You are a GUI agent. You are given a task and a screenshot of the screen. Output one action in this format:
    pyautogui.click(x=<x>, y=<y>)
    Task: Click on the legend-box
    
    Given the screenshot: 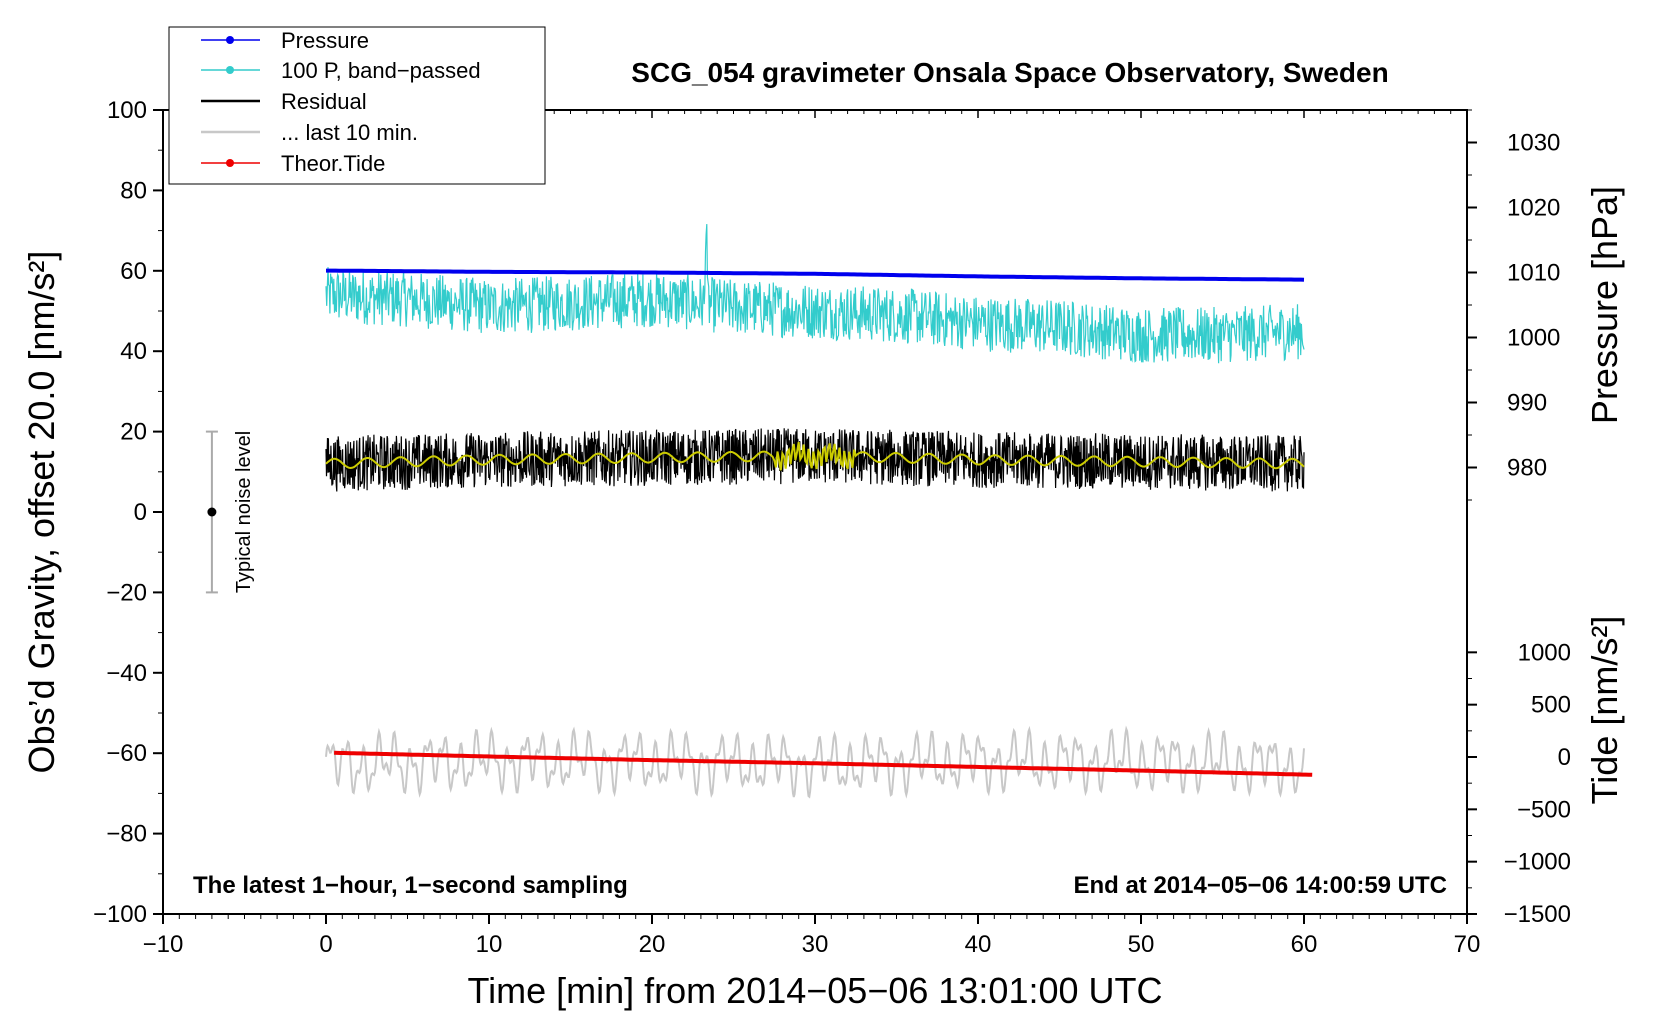 What is the action you would take?
    pyautogui.click(x=357, y=105)
    